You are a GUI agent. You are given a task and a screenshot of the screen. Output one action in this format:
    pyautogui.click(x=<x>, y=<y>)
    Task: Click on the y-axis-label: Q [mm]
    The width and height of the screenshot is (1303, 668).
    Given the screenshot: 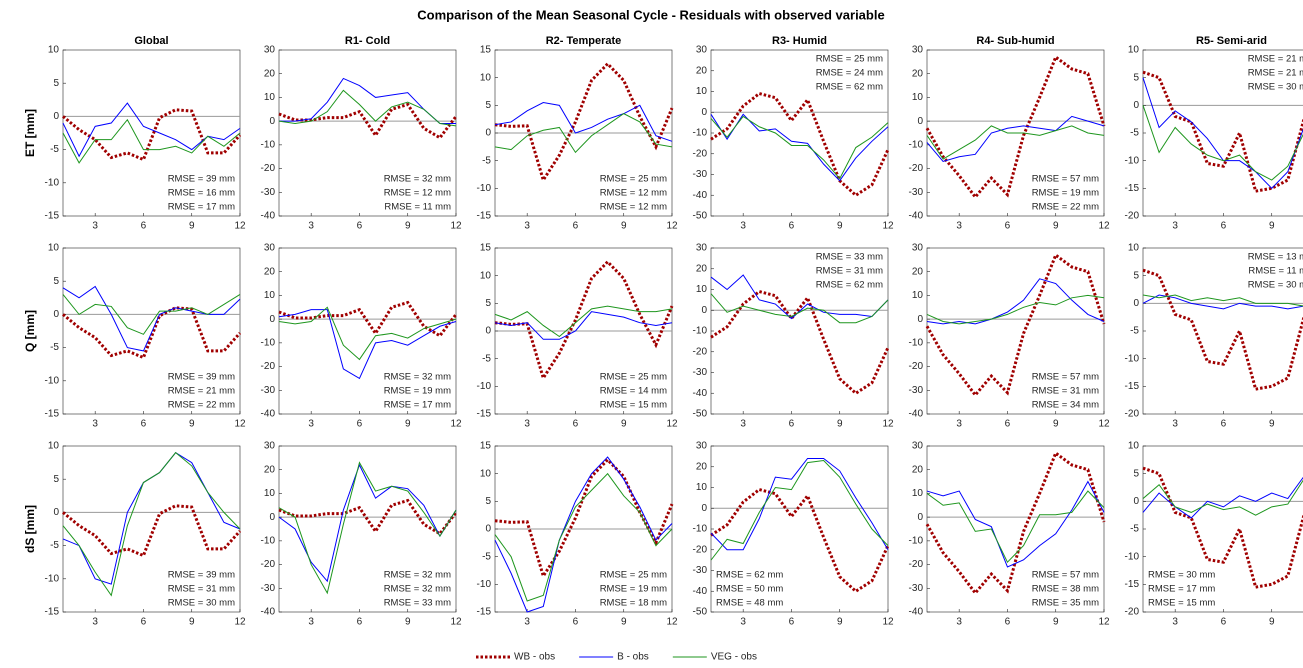 What is the action you would take?
    pyautogui.click(x=30, y=331)
    